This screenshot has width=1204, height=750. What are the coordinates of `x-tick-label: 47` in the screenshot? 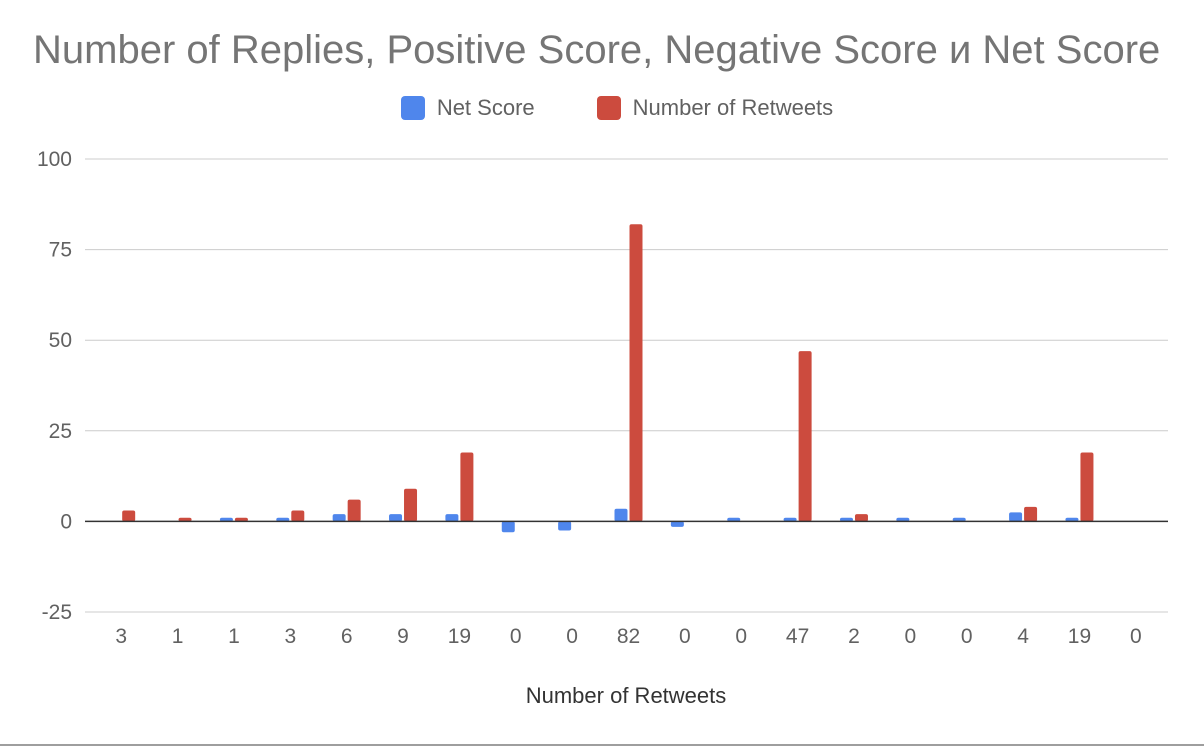 It's located at (797, 636).